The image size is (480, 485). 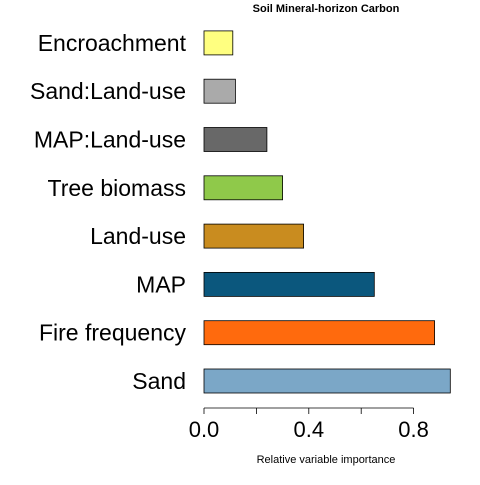 What do you see at coordinates (117, 188) in the screenshot?
I see `category-label-tree-biomass: Tree biomass` at bounding box center [117, 188].